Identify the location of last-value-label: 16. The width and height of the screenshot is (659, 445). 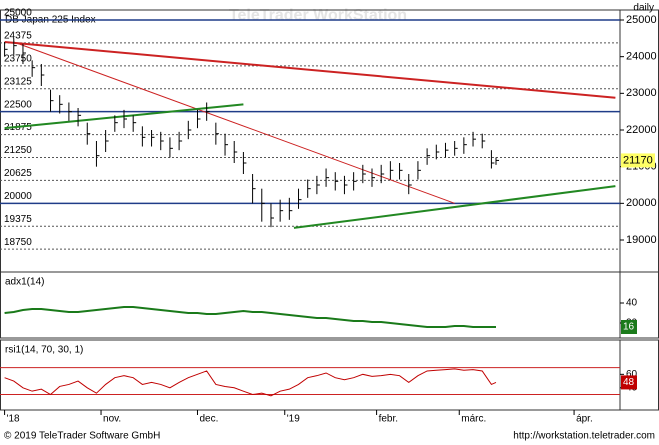
(629, 327).